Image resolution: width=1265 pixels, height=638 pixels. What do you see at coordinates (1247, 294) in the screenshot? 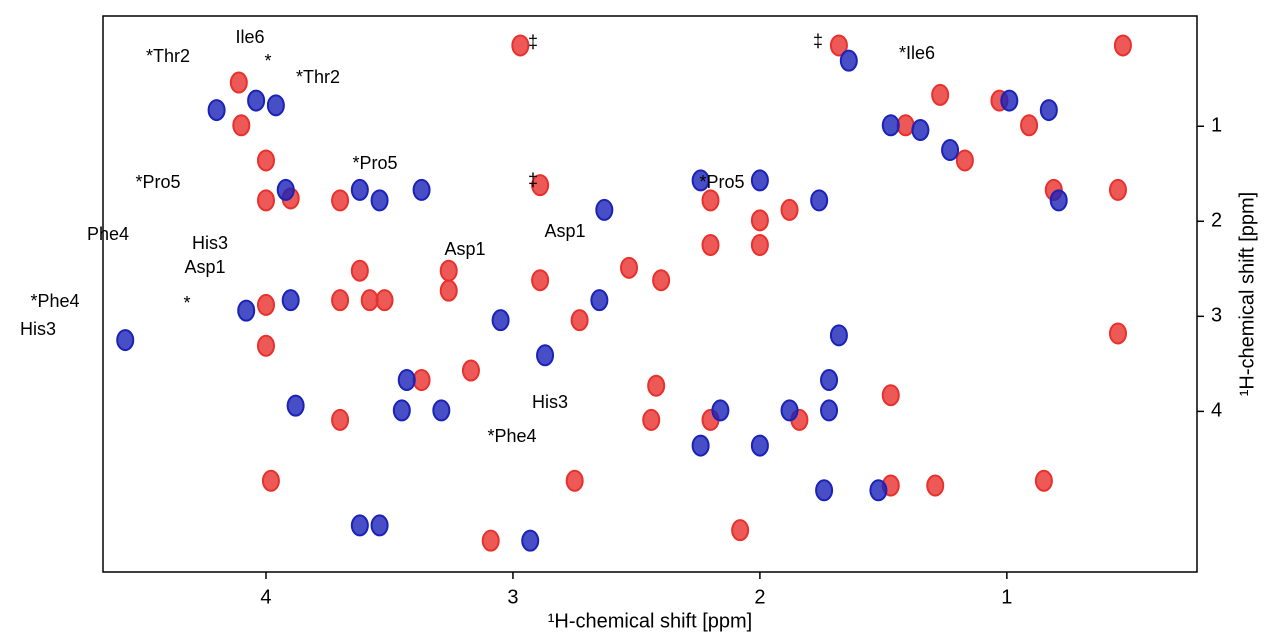
I see `y-axis-label: ¹H-chemical shift [ppm]` at bounding box center [1247, 294].